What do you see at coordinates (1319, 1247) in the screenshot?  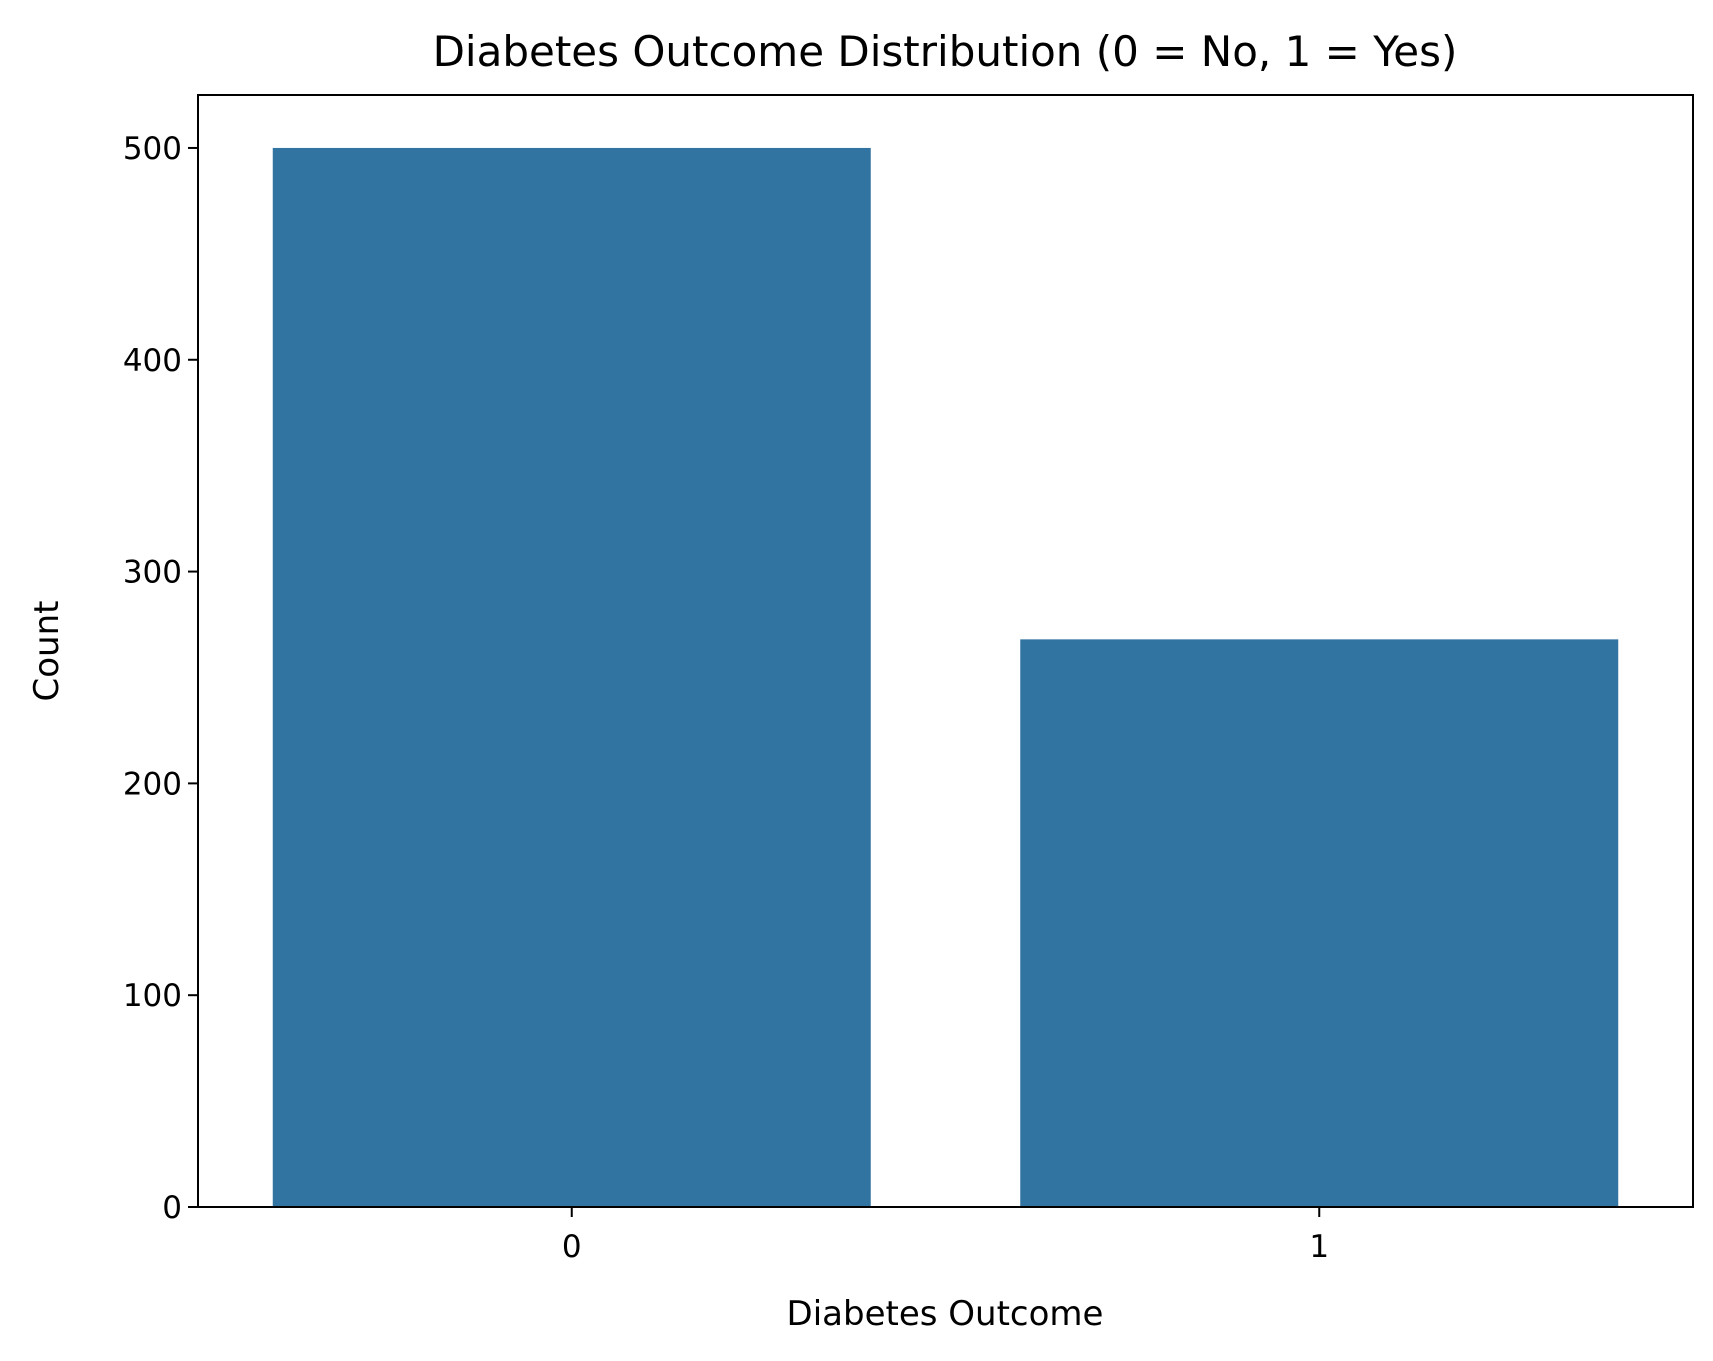 I see `x-tick-label: 1` at bounding box center [1319, 1247].